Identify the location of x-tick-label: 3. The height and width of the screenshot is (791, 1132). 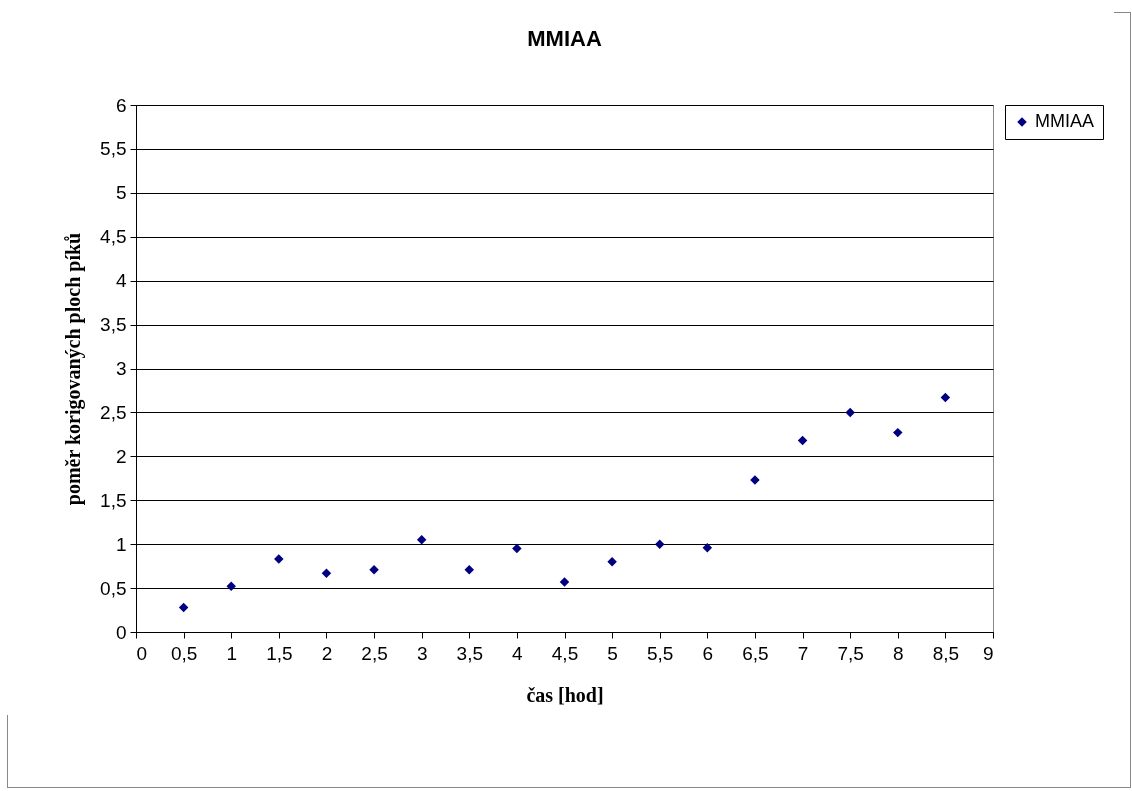
(422, 653).